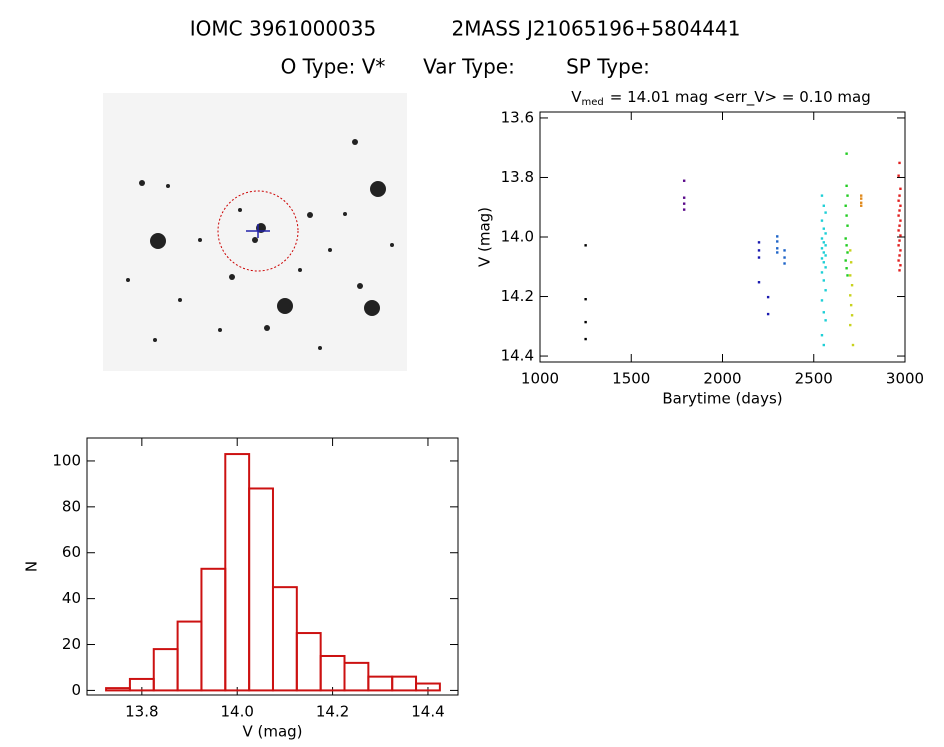 The image size is (944, 747). I want to click on x-tick-label: 3000, so click(905, 379).